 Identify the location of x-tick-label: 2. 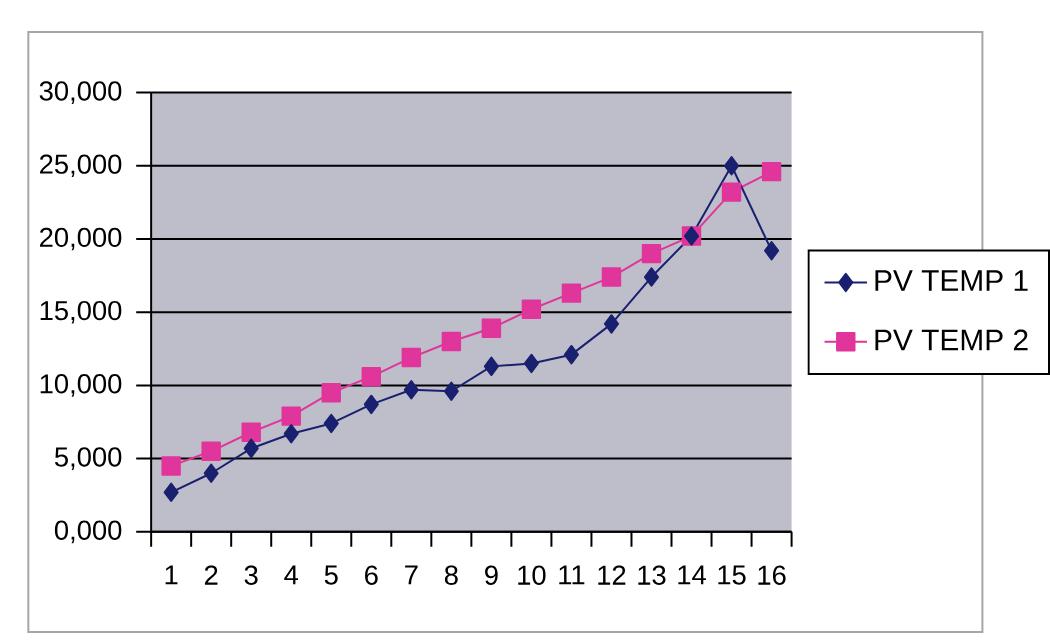
(211, 575).